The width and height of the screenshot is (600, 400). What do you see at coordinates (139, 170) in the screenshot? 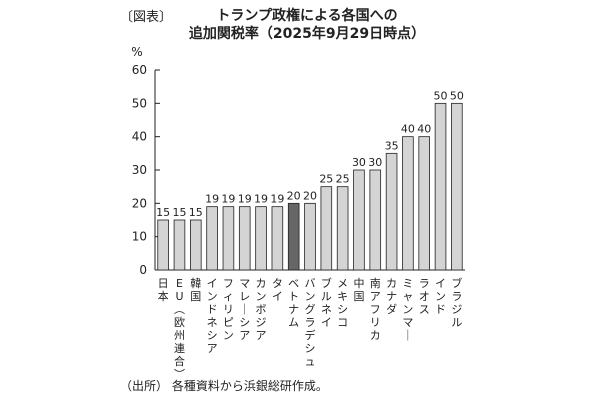
I see `y-tick-label: 30` at bounding box center [139, 170].